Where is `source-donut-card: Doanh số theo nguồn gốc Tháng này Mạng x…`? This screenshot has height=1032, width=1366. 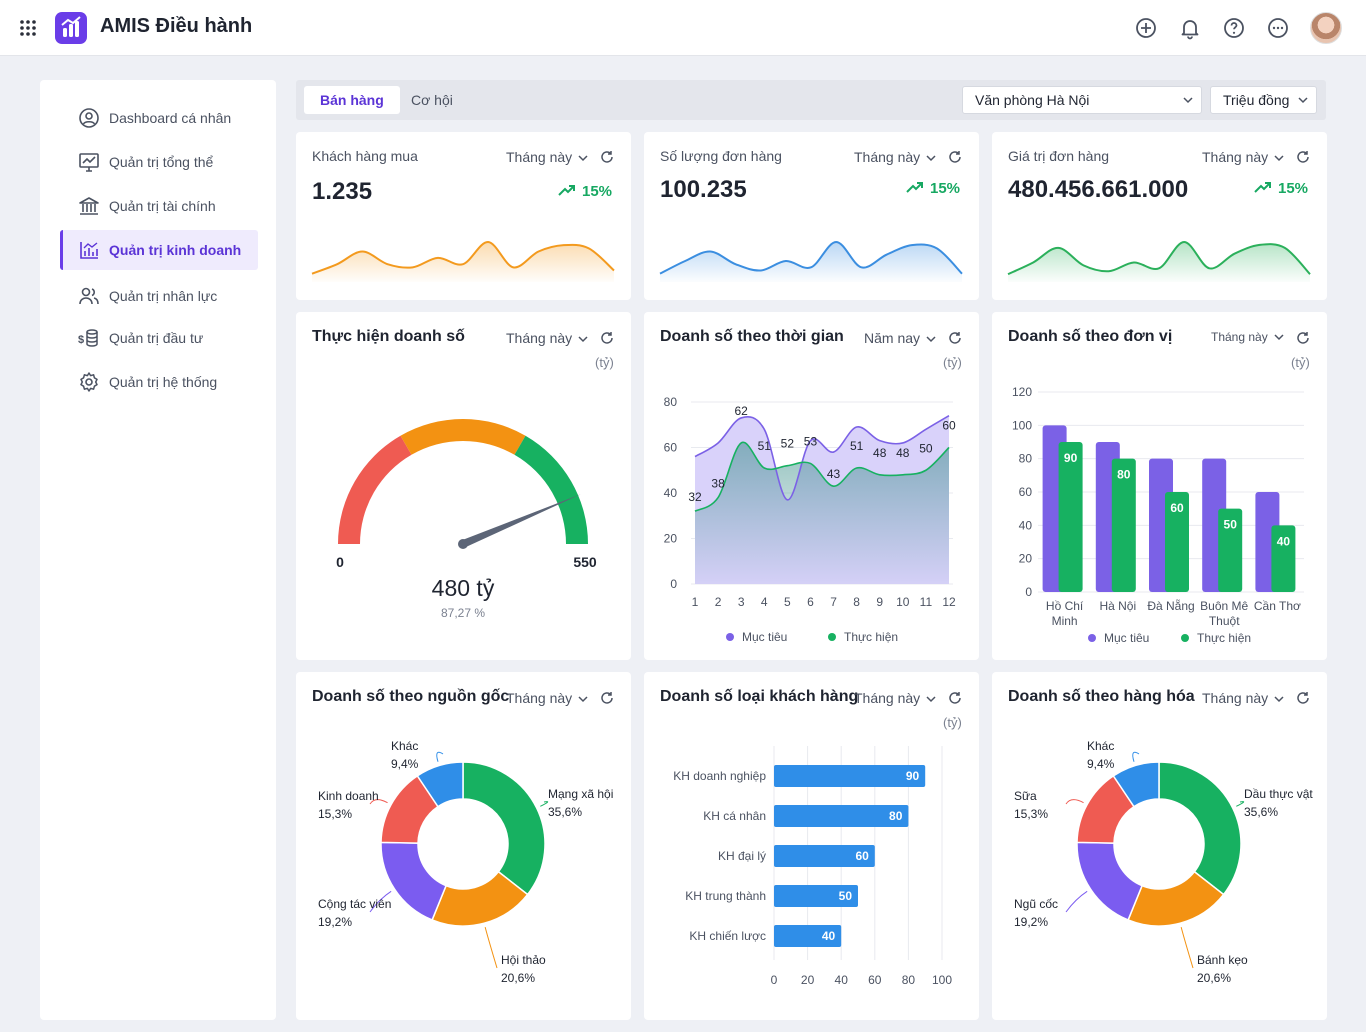 source-donut-card: Doanh số theo nguồn gốc Tháng này Mạng x… is located at coordinates (463, 846).